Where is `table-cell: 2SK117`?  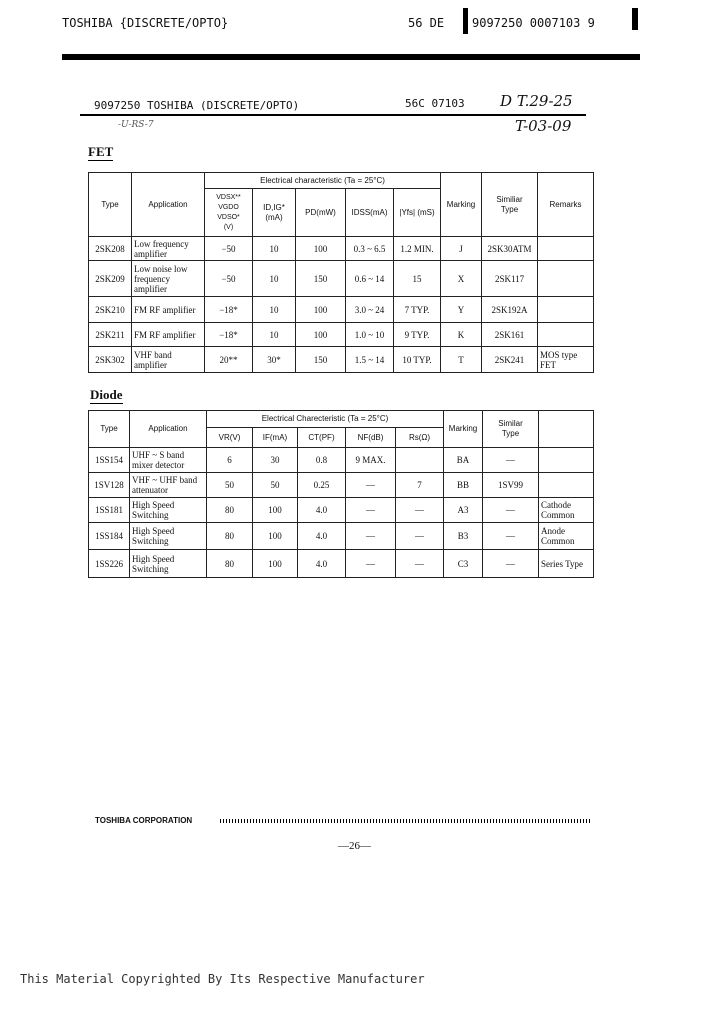 table-cell: 2SK117 is located at coordinates (510, 278).